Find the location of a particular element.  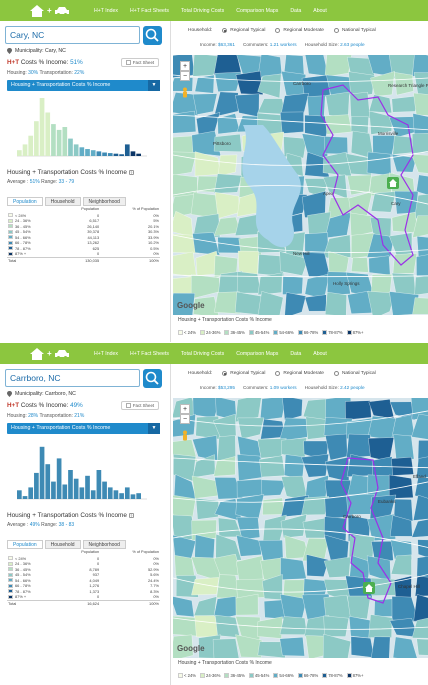

table-cell: 54 - 66% is located at coordinates (32, 581).